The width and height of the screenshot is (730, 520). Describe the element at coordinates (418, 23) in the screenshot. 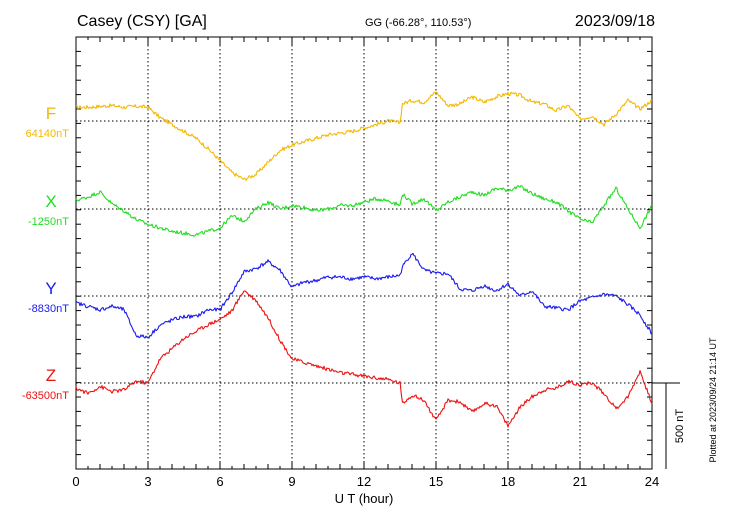

I see `station-coordinates: GG (-66.28°, 110.53°)` at that location.